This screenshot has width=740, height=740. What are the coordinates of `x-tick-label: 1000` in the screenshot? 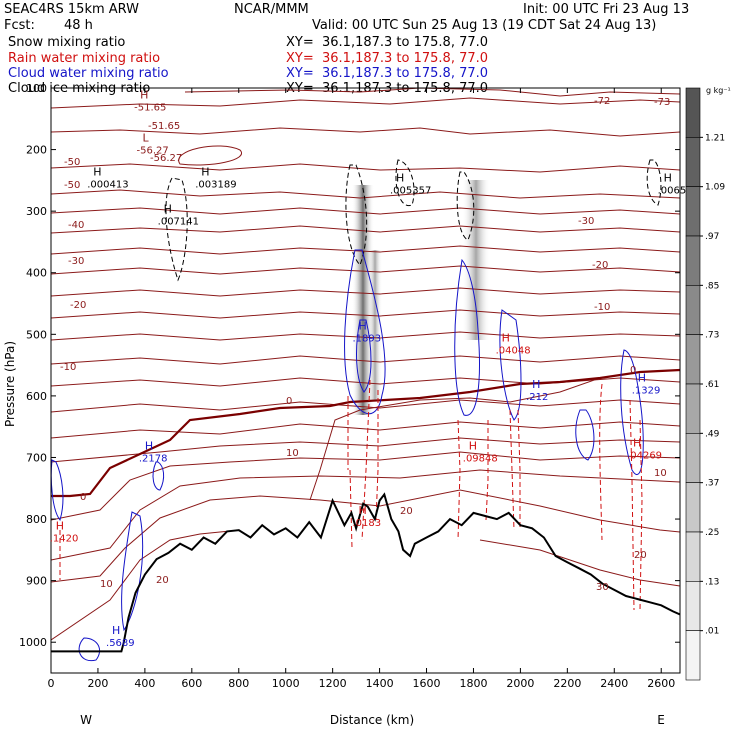 It's located at (286, 683).